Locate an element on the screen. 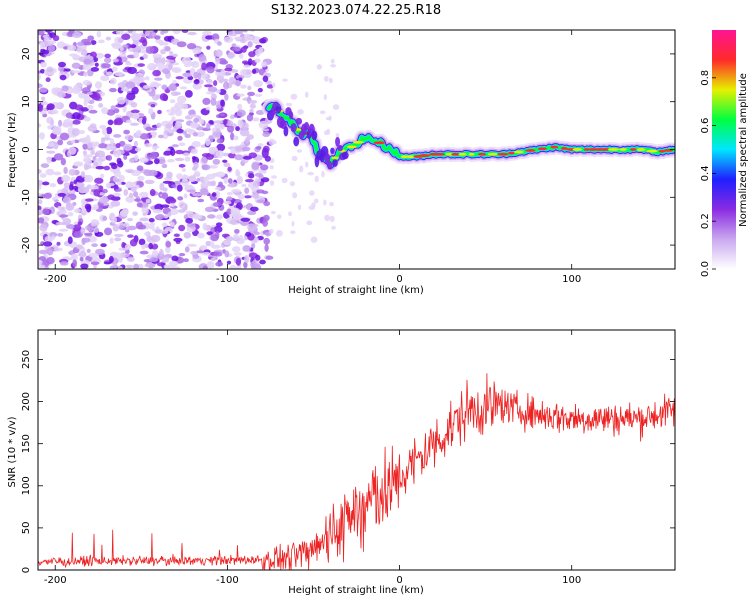 This screenshot has height=600, width=750. signal-blob is located at coordinates (314, 135).